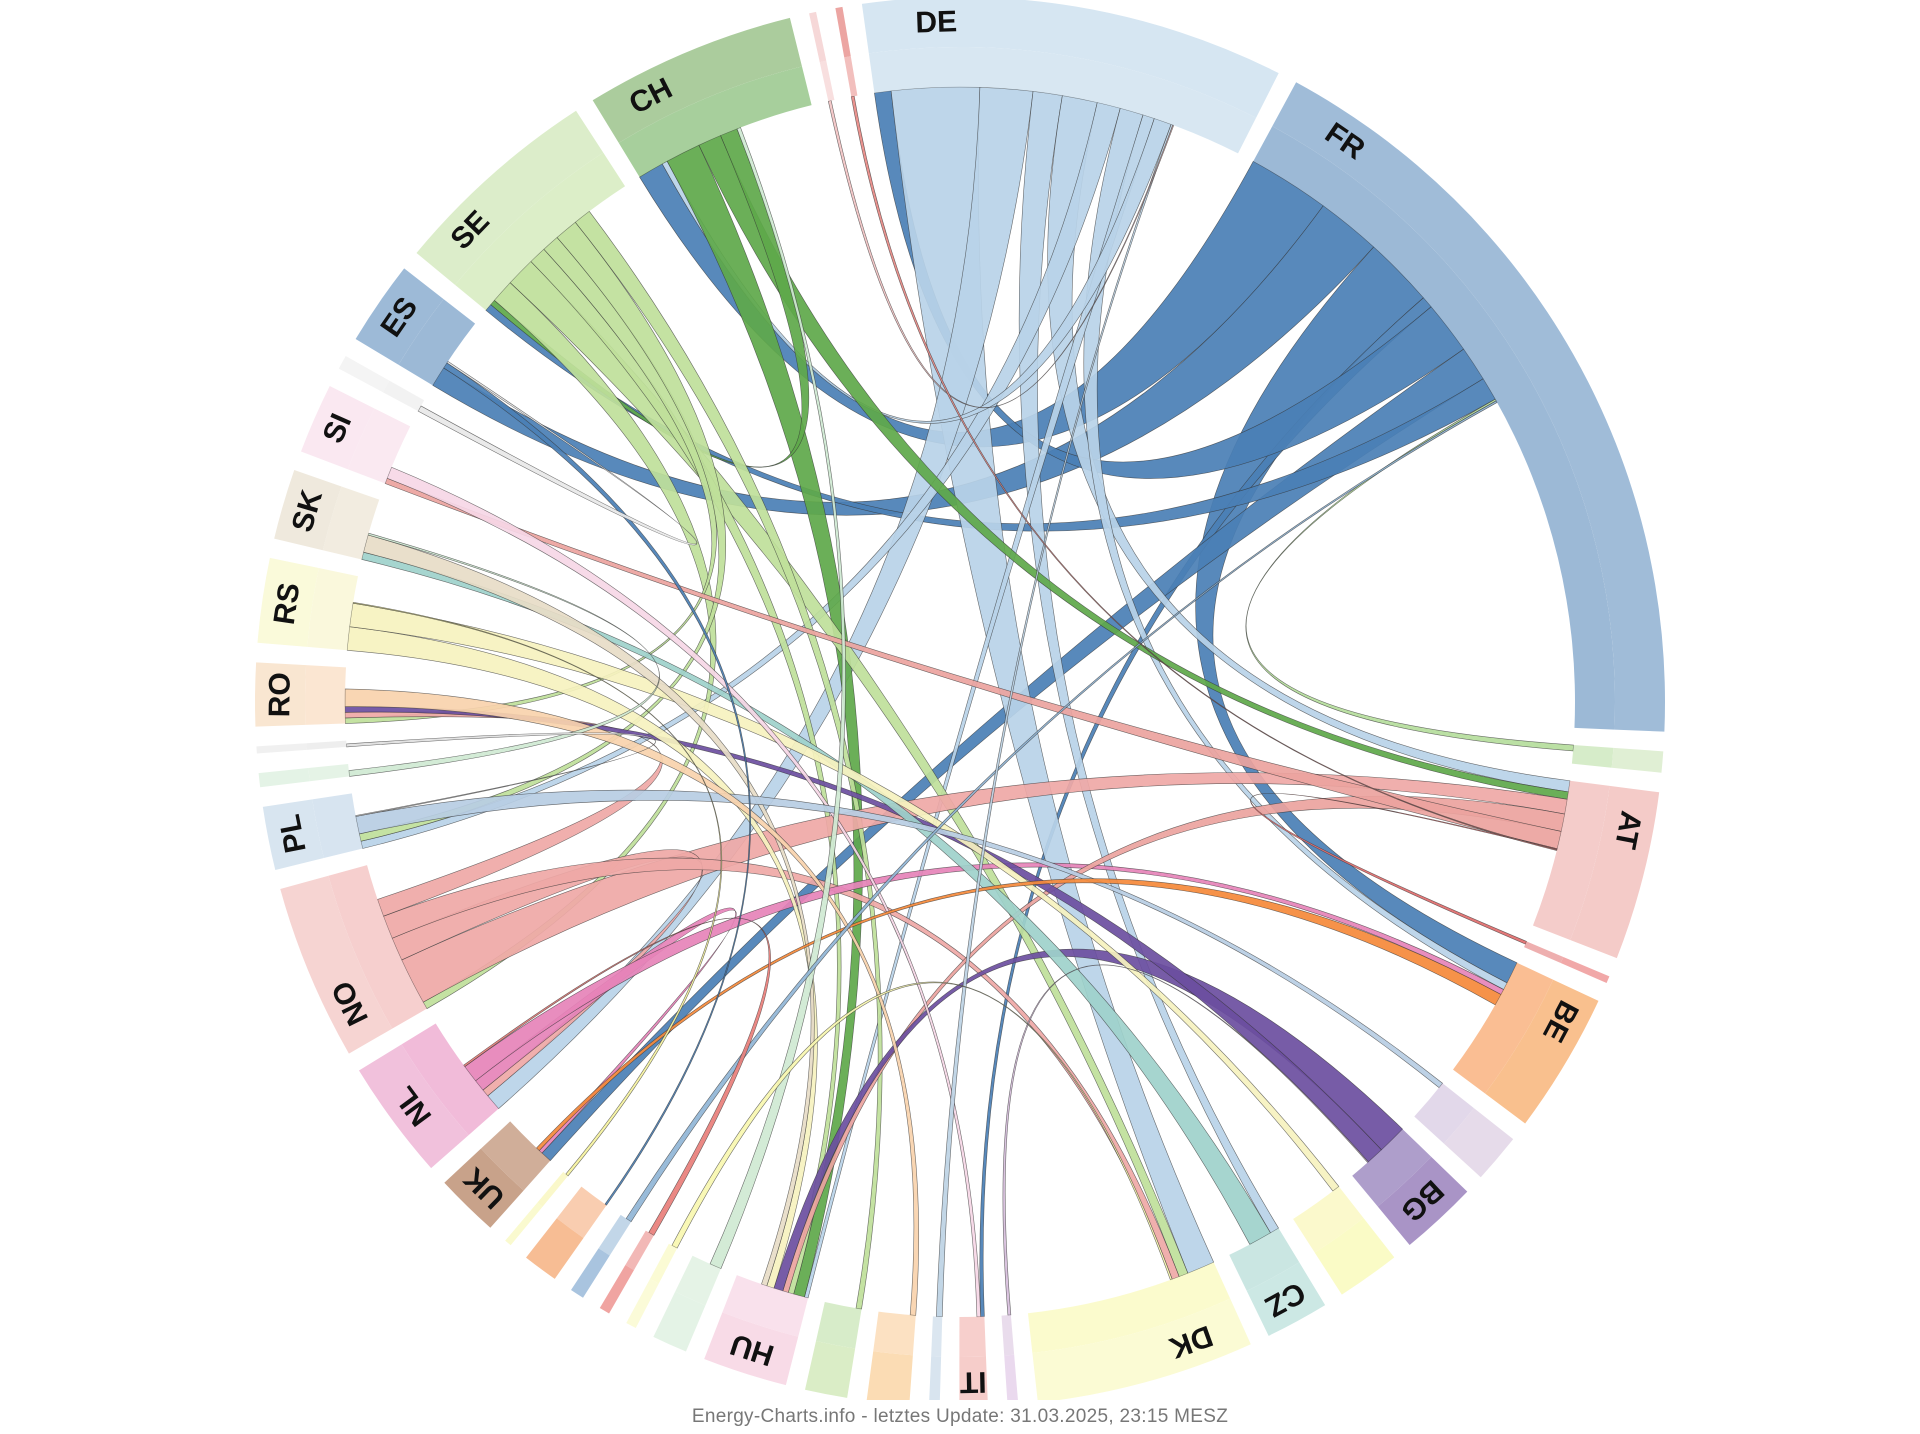  I want to click on group-arc-inner-g_peach, so click(894, 1333).